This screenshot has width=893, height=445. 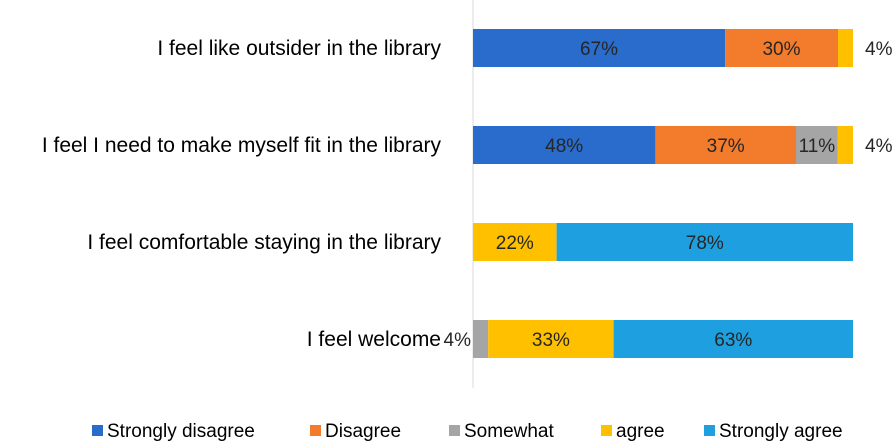 What do you see at coordinates (181, 431) in the screenshot?
I see `legend-label: Strongly disagree` at bounding box center [181, 431].